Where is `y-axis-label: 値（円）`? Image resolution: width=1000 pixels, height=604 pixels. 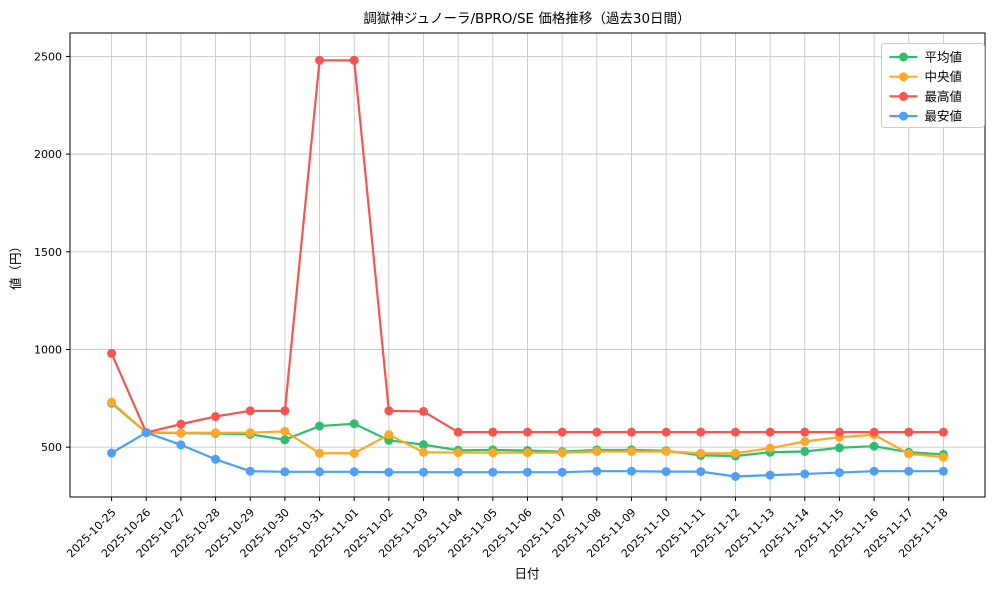 y-axis-label: 値（円） is located at coordinates (15, 265).